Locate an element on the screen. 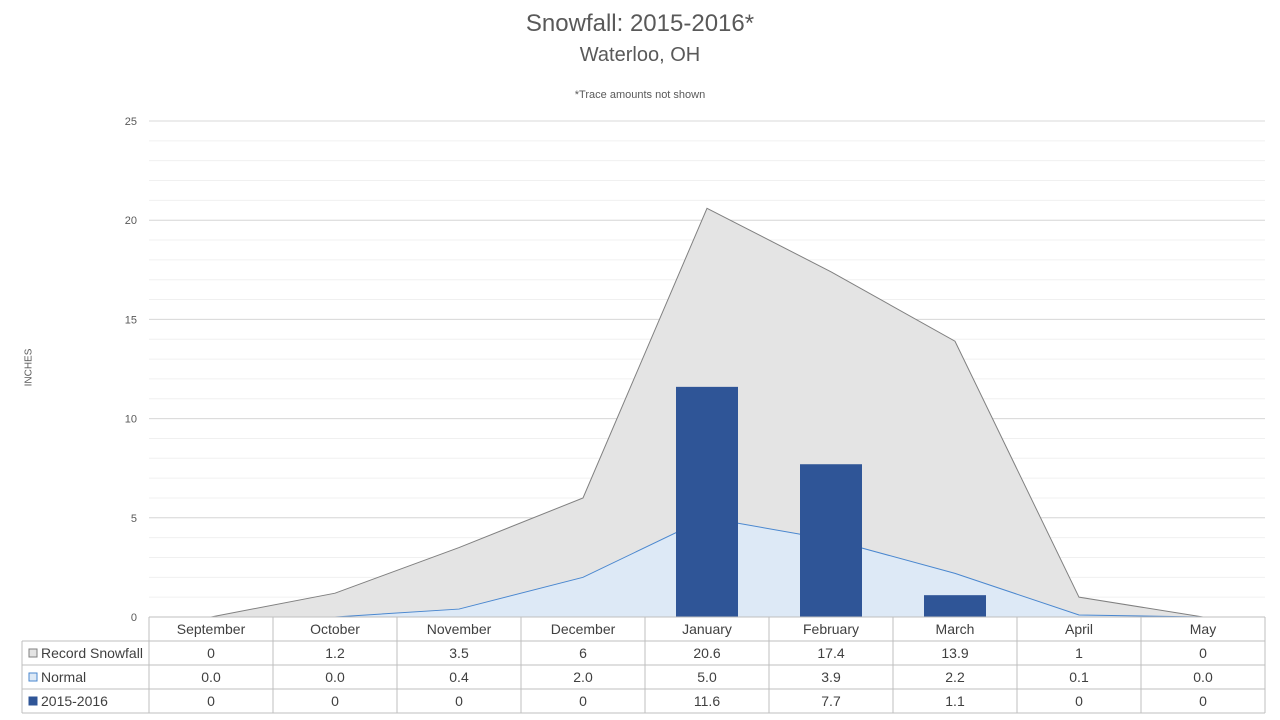 Image resolution: width=1280 pixels, height=720 pixels. x-tick-label: January is located at coordinates (707, 629).